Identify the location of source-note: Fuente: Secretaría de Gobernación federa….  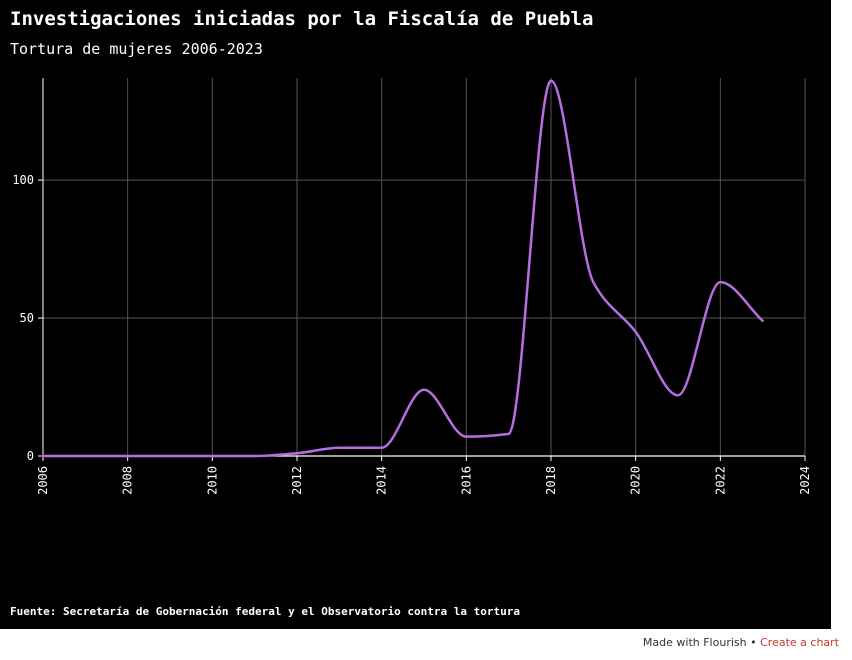
(265, 611).